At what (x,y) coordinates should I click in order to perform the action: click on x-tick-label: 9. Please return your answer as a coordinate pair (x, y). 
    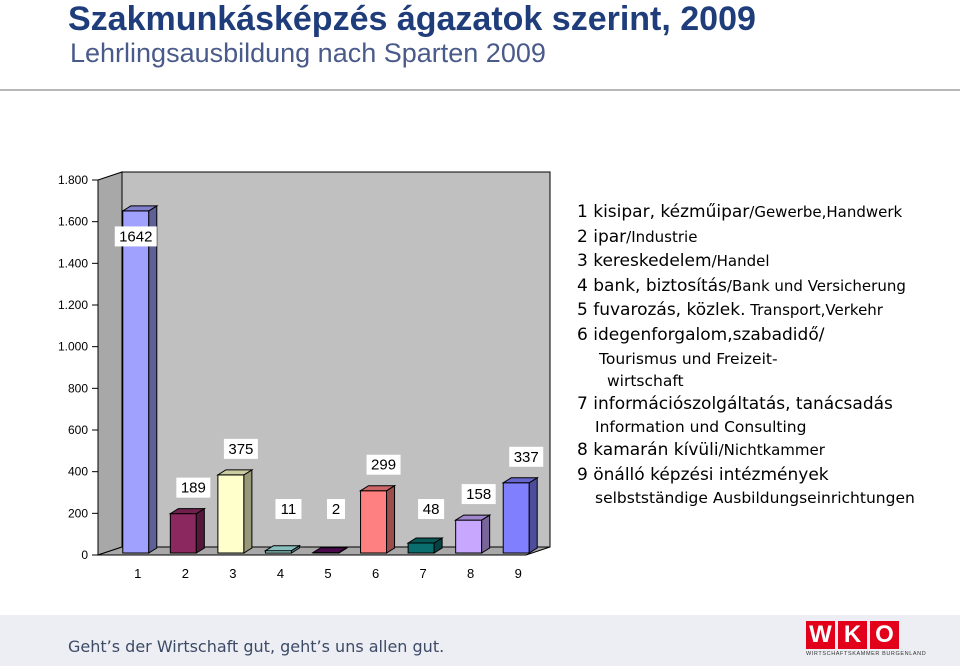
    Looking at the image, I should click on (518, 573).